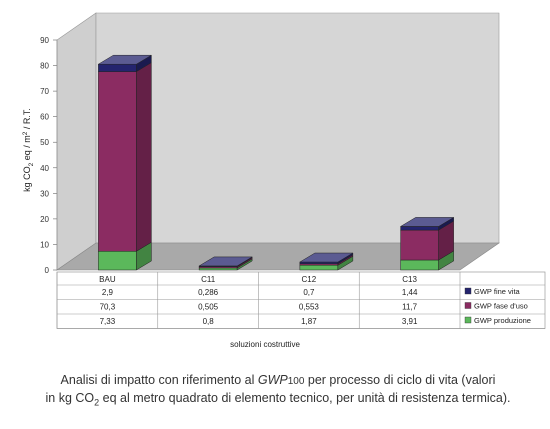  What do you see at coordinates (44, 66) in the screenshot?
I see `y-tick-label: 80` at bounding box center [44, 66].